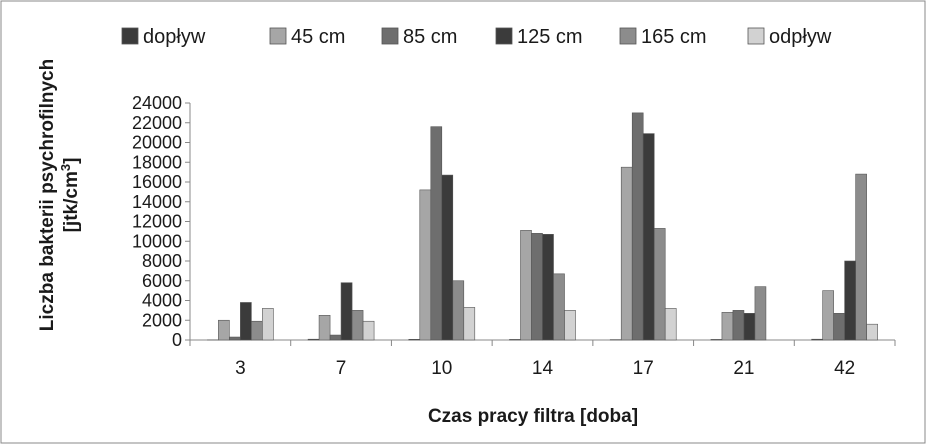 The image size is (926, 444). Describe the element at coordinates (670, 324) in the screenshot. I see `bar-odpływ-17` at that location.